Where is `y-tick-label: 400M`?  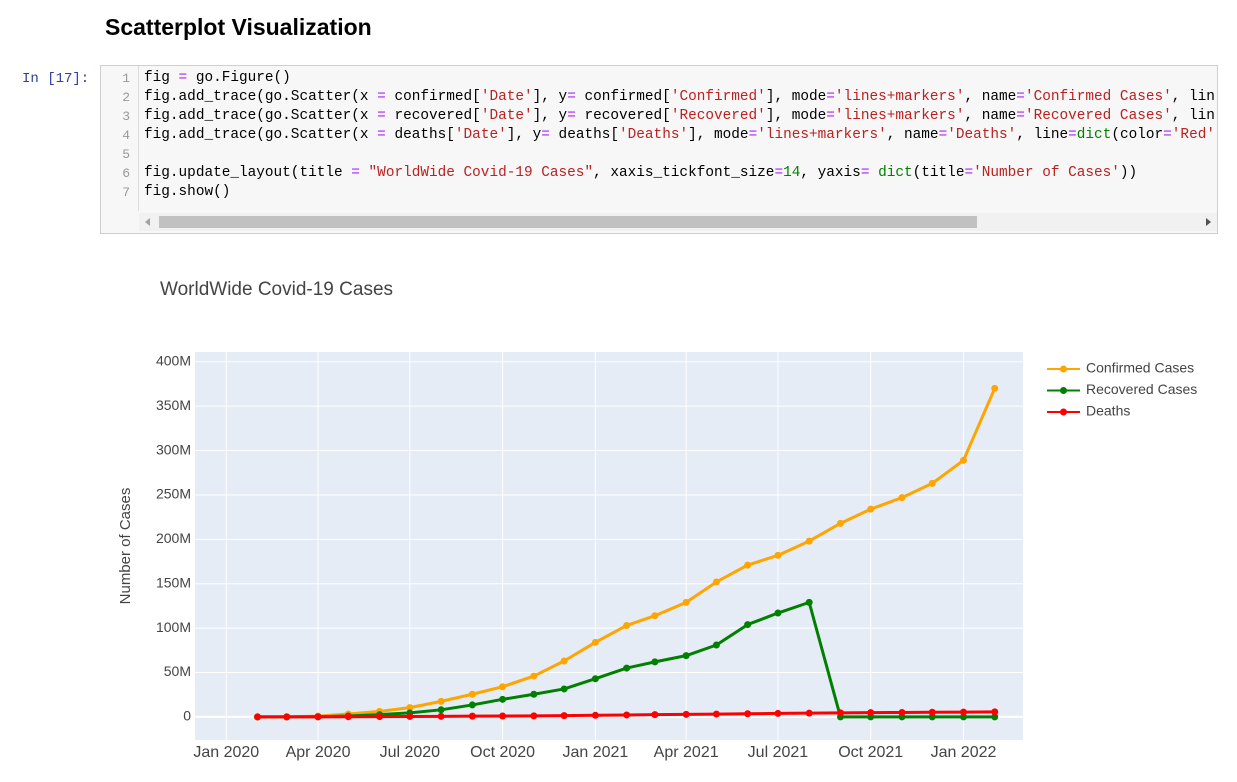
y-tick-label: 400M is located at coordinates (173, 360).